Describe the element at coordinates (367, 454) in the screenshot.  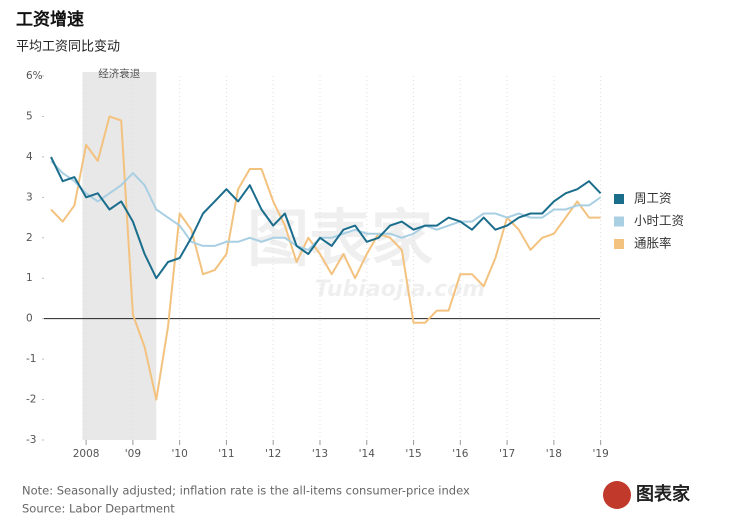
I see `x-tick-label: '14` at that location.